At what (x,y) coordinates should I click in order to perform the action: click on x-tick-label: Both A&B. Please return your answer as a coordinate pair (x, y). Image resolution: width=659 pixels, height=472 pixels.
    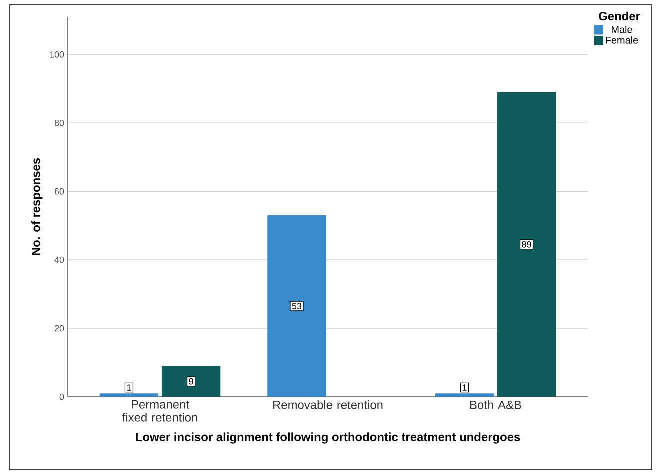
    Looking at the image, I should click on (496, 405).